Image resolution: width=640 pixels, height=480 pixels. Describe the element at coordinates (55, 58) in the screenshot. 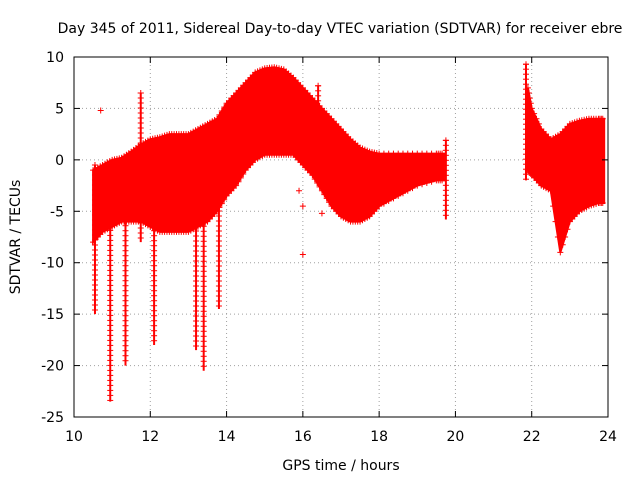

I see `y-tick-label: 10` at that location.